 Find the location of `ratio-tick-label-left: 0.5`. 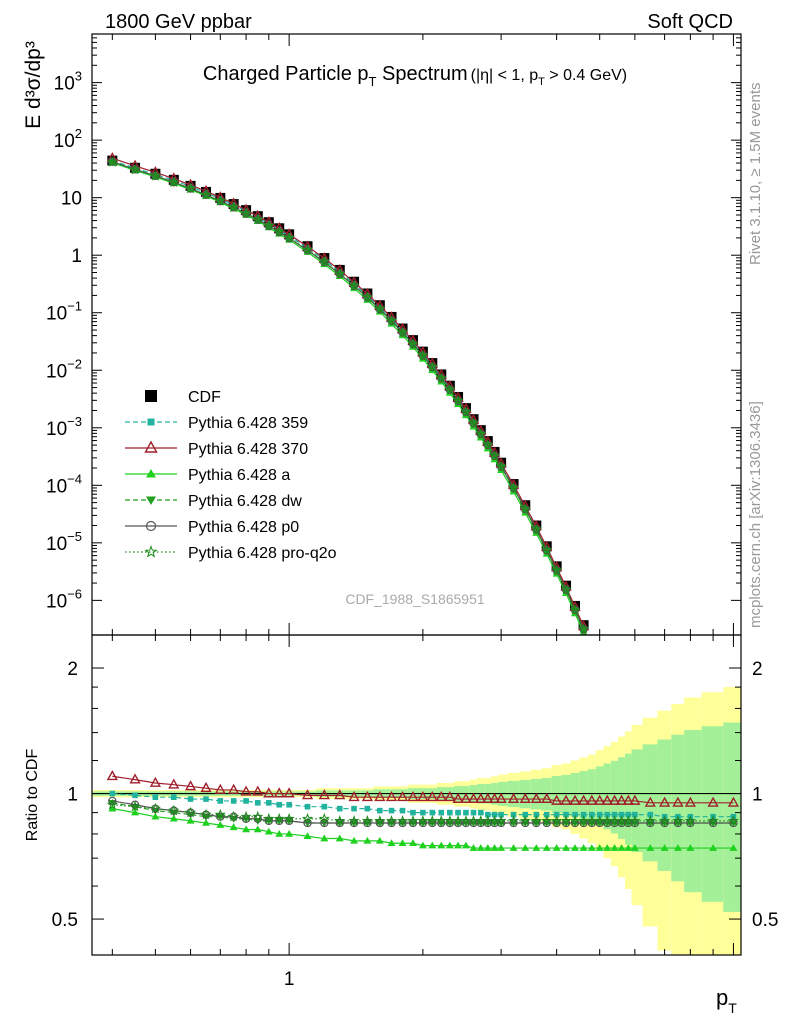

ratio-tick-label-left: 0.5 is located at coordinates (65, 920).